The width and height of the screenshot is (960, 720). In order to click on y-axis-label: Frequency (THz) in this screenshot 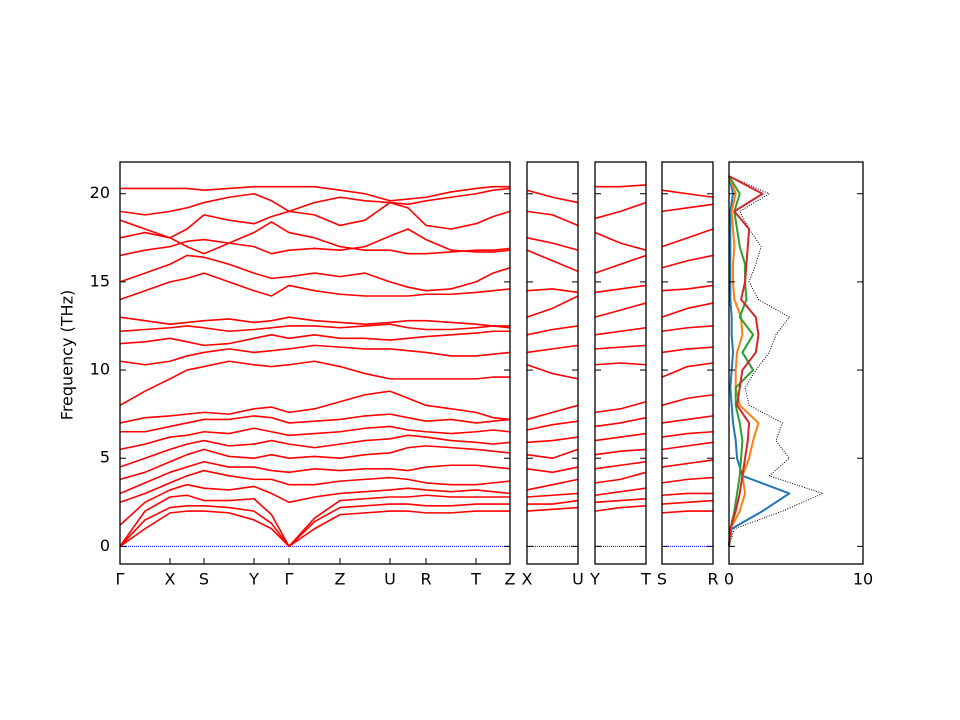, I will do `click(67, 355)`.